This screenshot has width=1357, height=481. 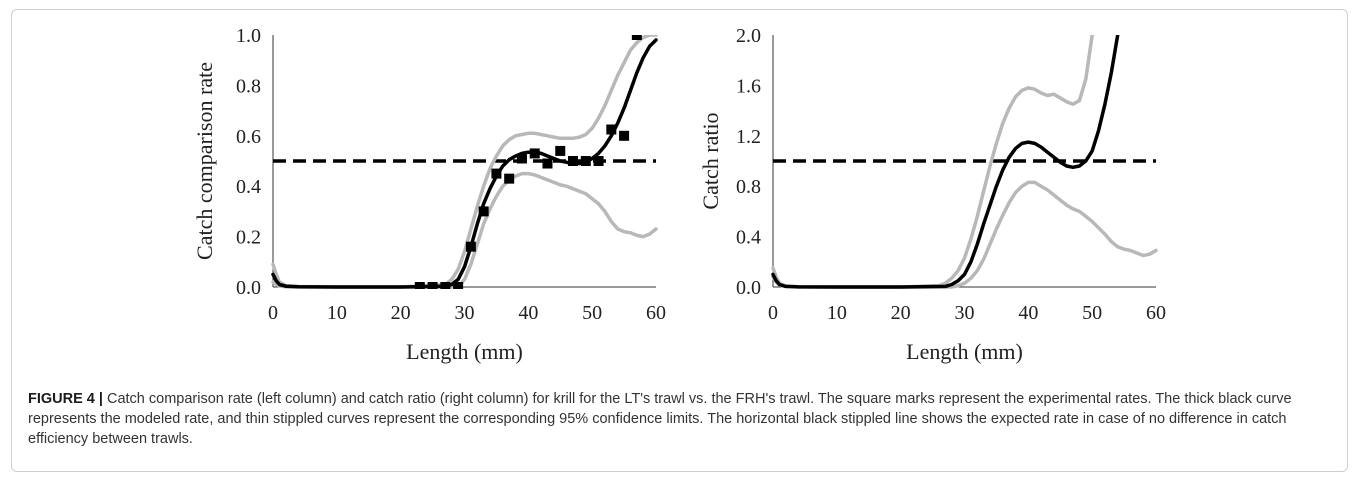 What do you see at coordinates (248, 238) in the screenshot?
I see `y-tick-label: 0.2` at bounding box center [248, 238].